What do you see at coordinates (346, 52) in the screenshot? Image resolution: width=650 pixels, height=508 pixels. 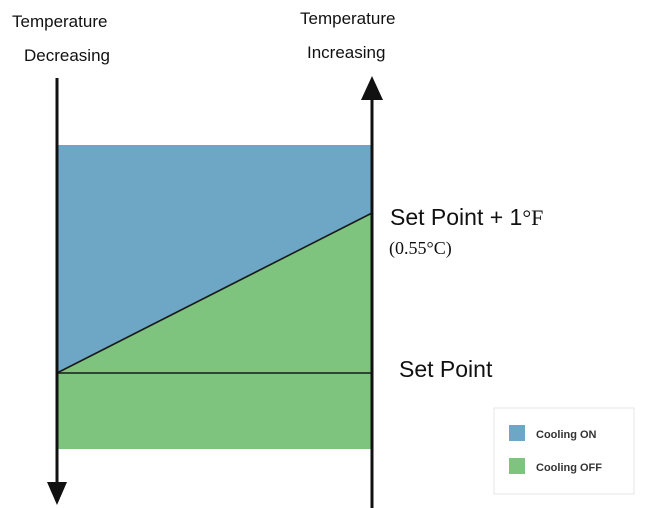 I see `right-axis-title-line2: Increasing` at bounding box center [346, 52].